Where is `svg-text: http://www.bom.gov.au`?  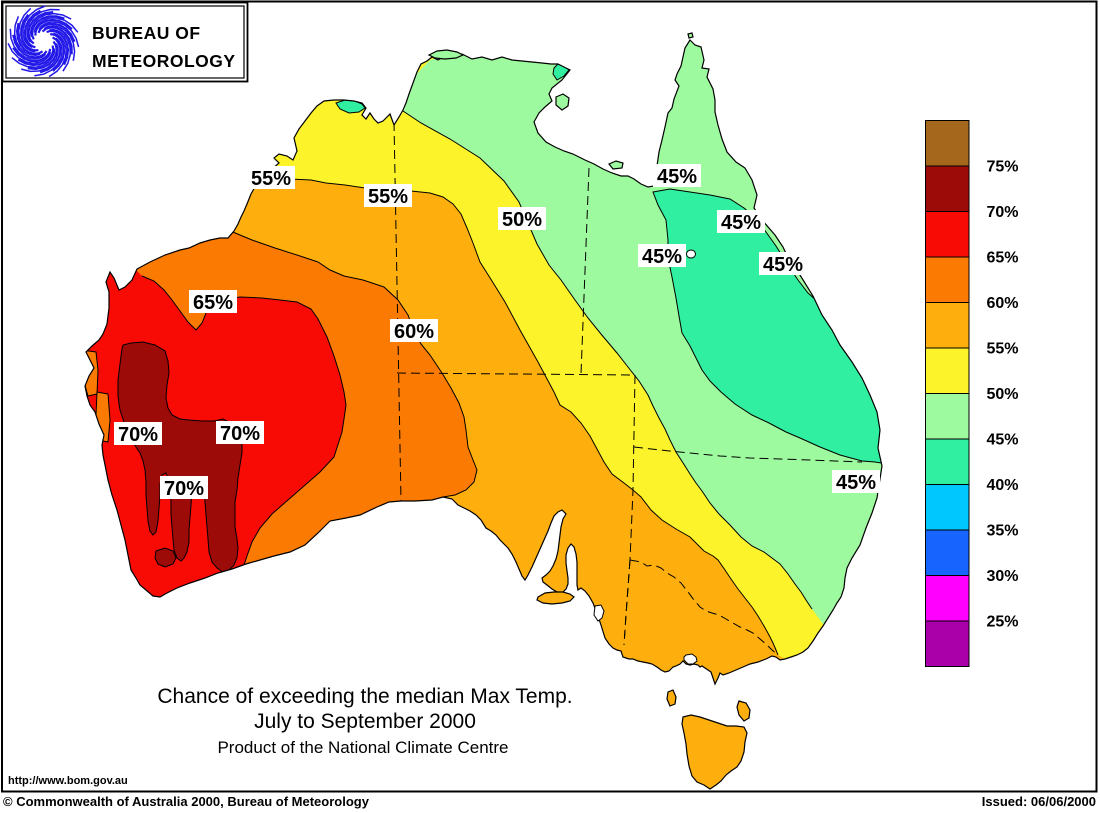 svg-text: http://www.bom.gov.au is located at coordinates (68, 781).